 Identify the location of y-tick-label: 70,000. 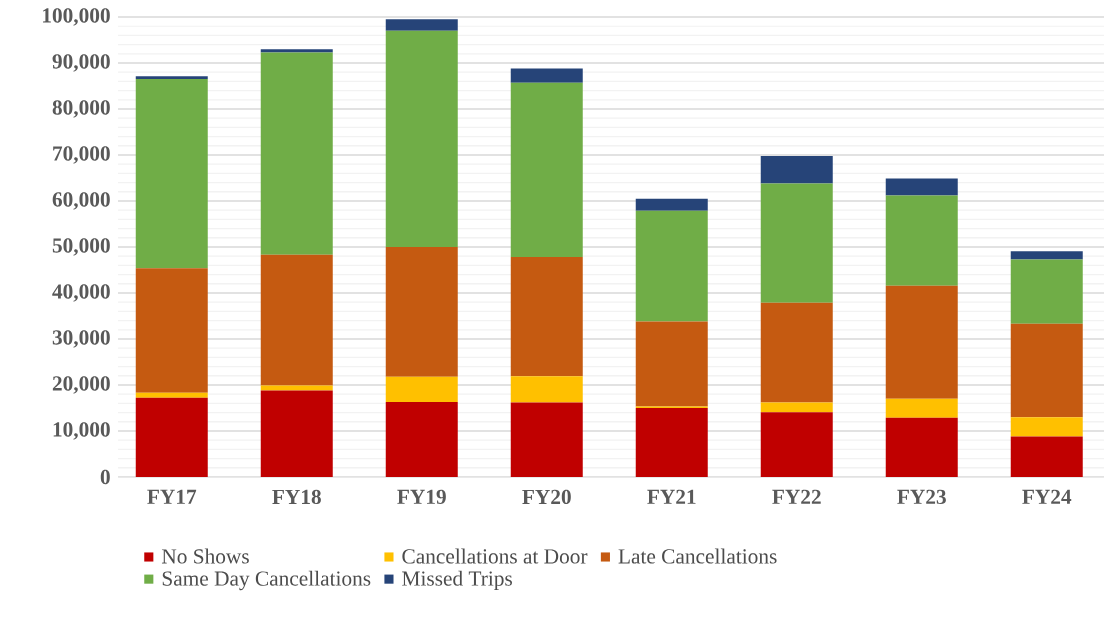
(81, 155).